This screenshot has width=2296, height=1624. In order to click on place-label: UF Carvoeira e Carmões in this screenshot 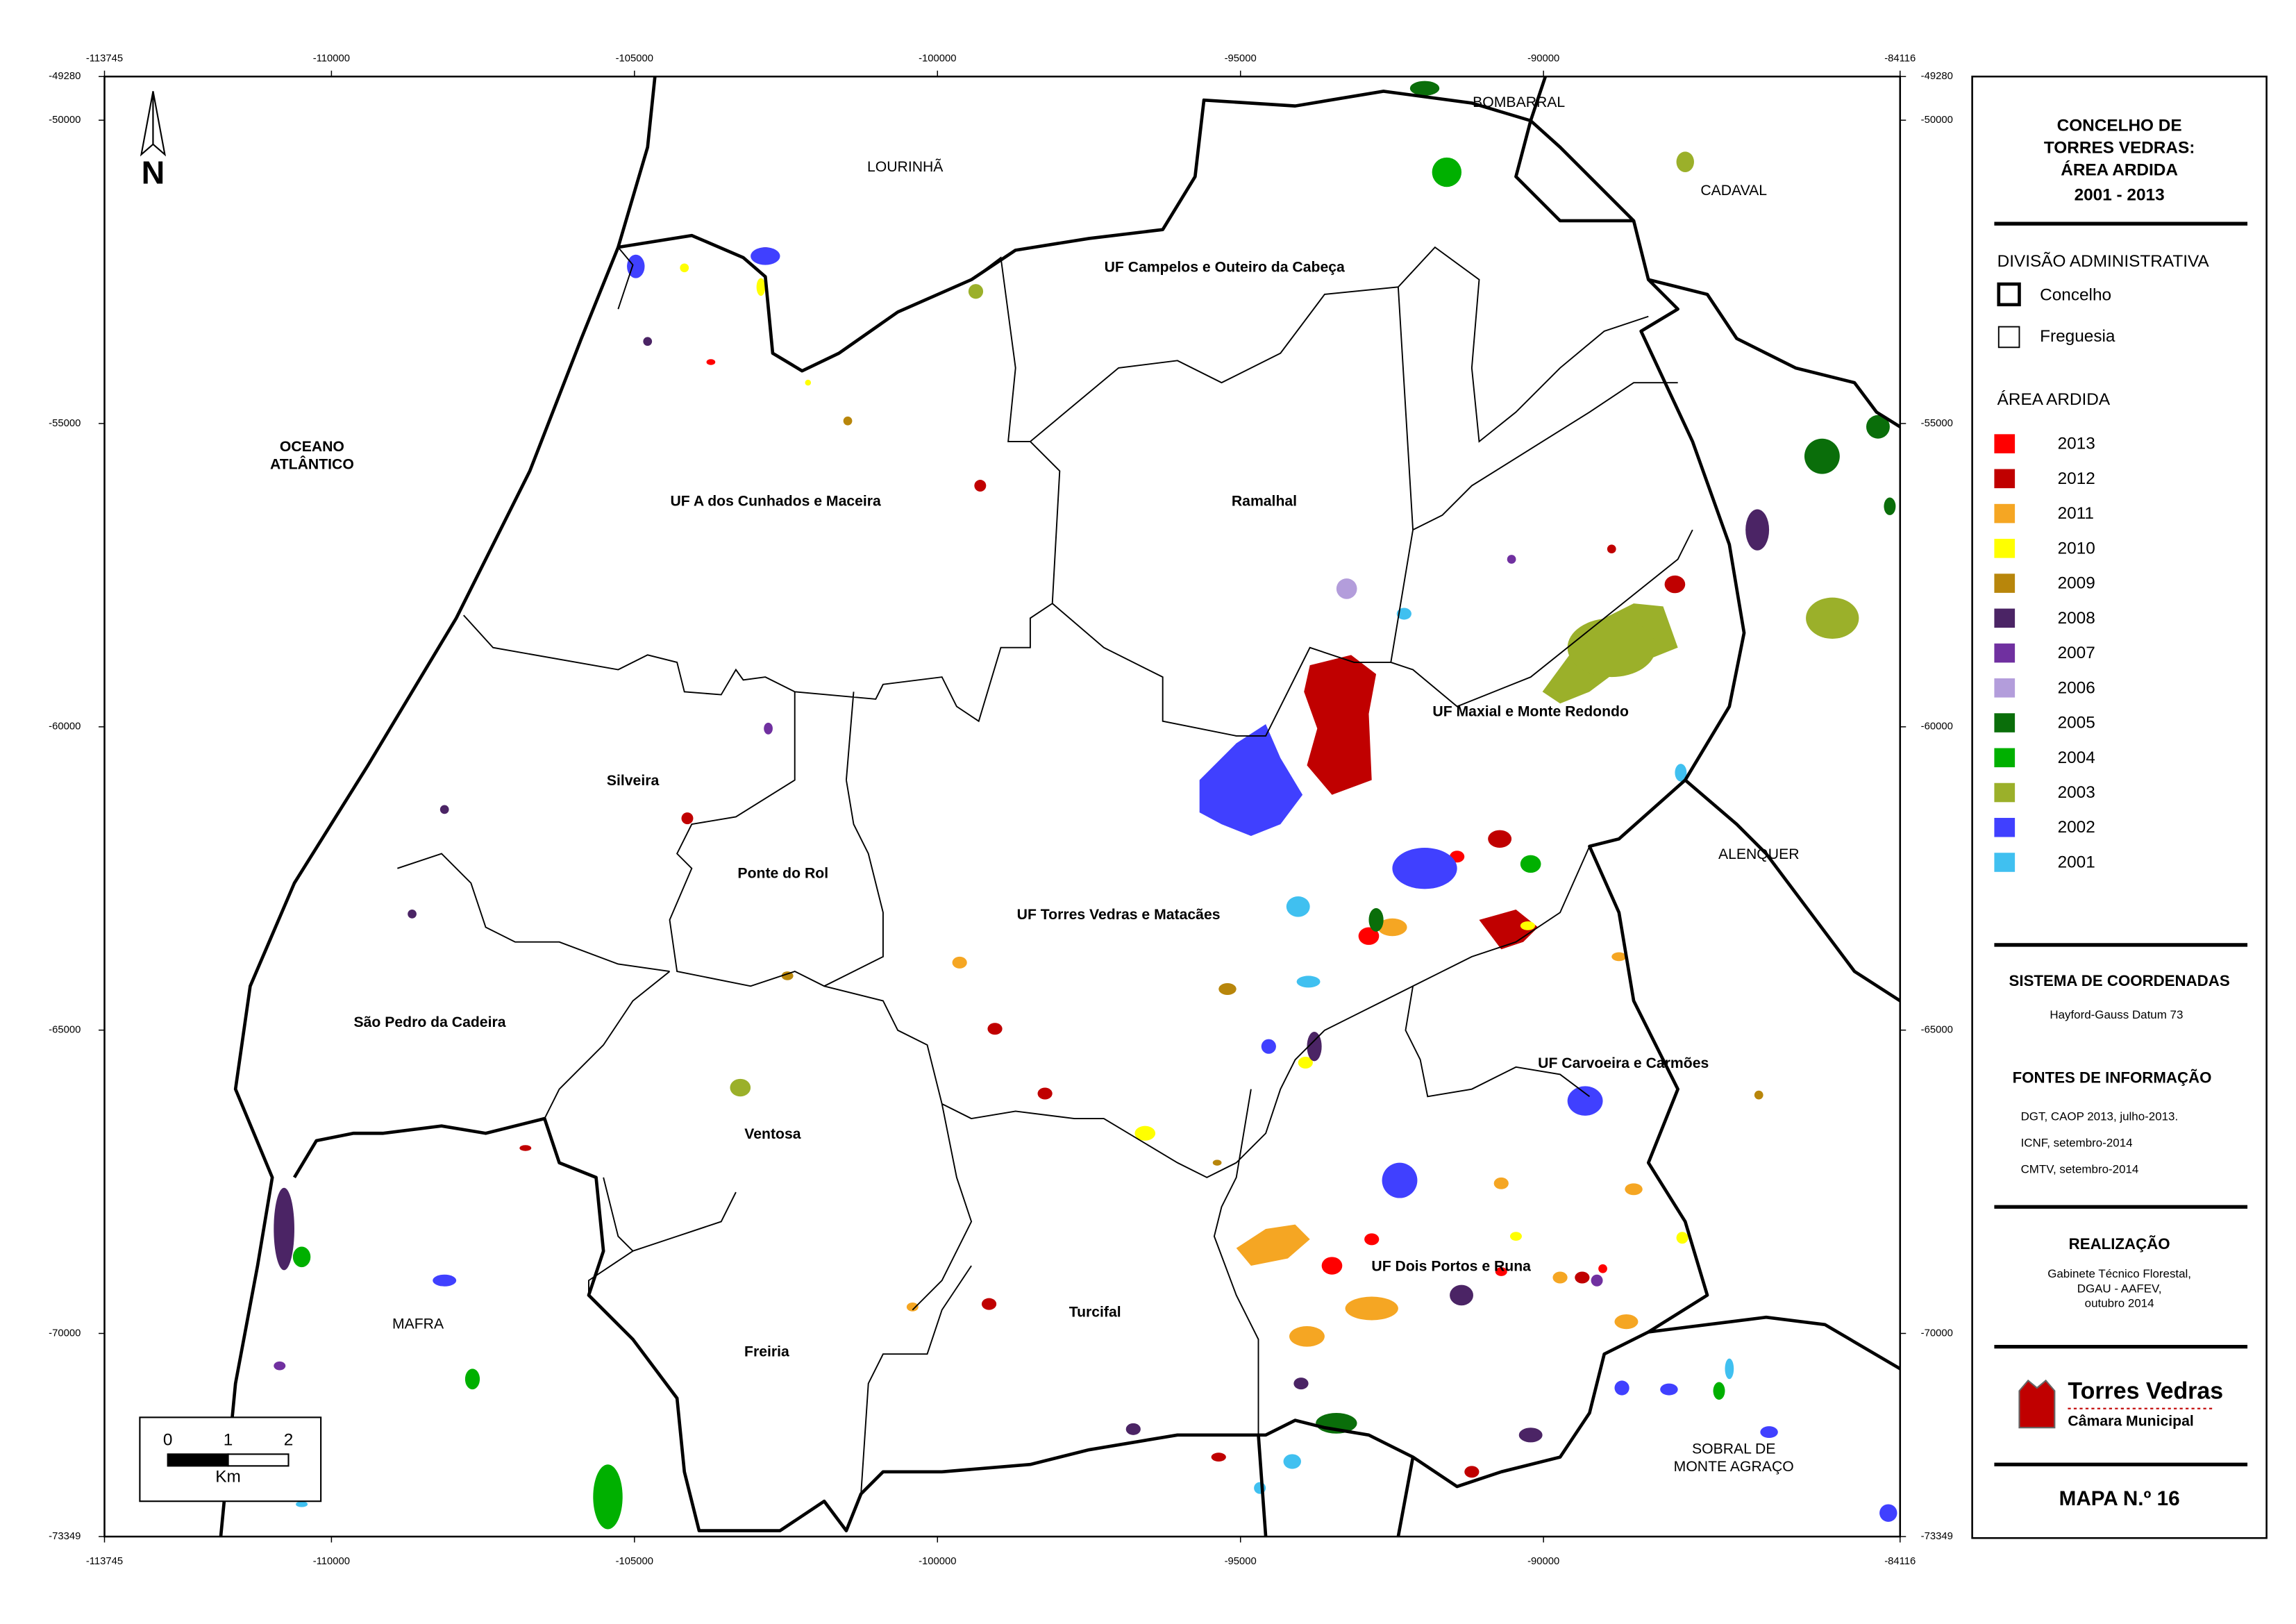, I will do `click(1623, 1063)`.